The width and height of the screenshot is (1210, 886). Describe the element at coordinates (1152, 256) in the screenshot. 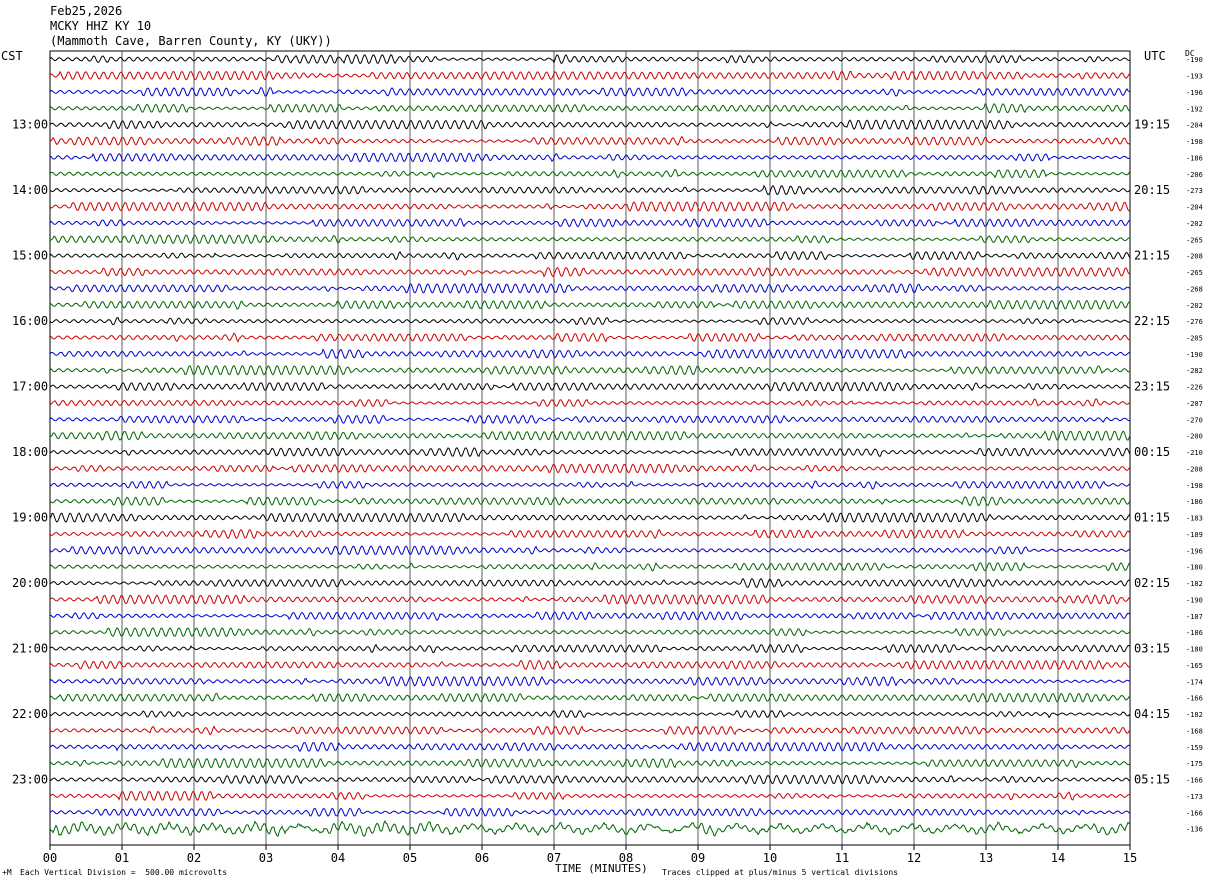

I see `right-hour-label: 21:15` at that location.